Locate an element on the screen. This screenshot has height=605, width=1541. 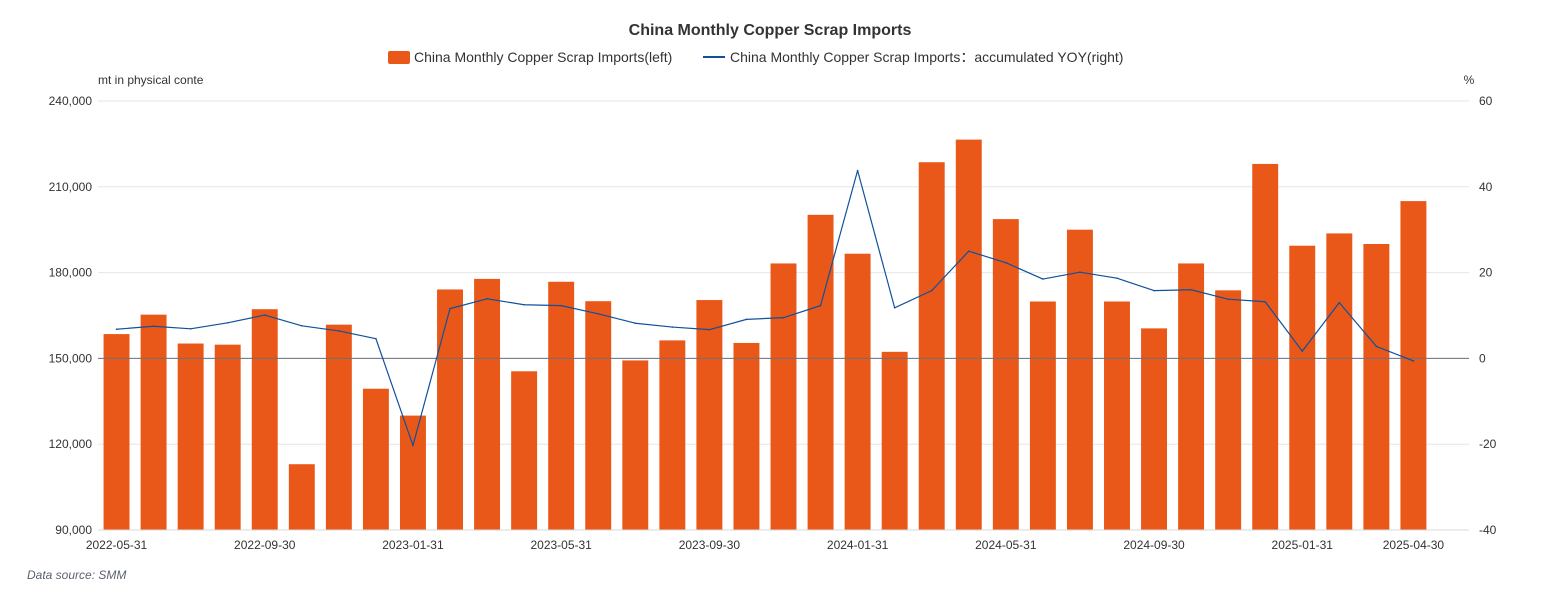
left-tick-label: 240,000 is located at coordinates (71, 101).